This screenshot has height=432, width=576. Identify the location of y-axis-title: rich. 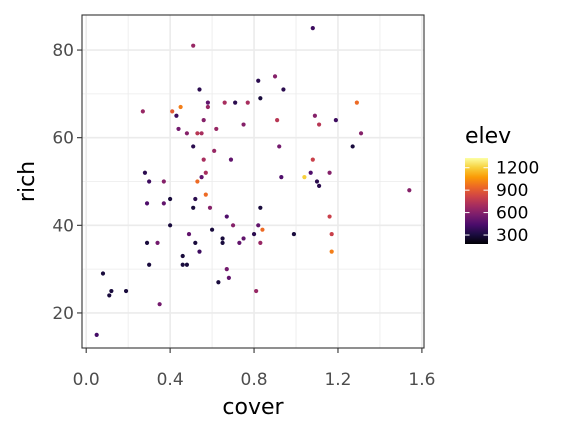
(27, 181).